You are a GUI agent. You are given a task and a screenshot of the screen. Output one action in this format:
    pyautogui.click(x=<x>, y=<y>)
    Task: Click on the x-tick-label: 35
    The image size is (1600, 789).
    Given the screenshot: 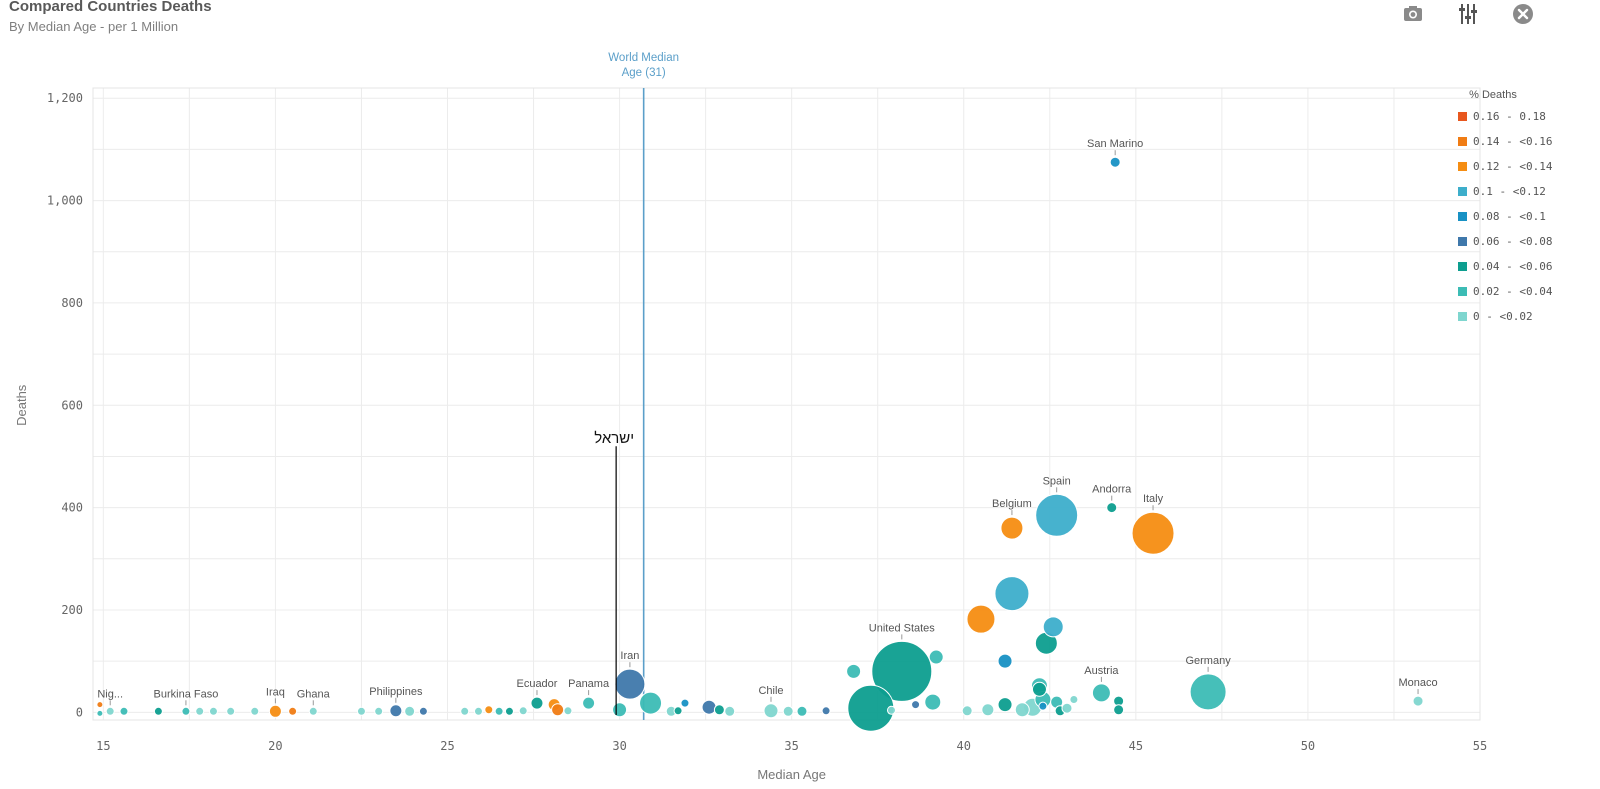 What is the action you would take?
    pyautogui.click(x=791, y=746)
    